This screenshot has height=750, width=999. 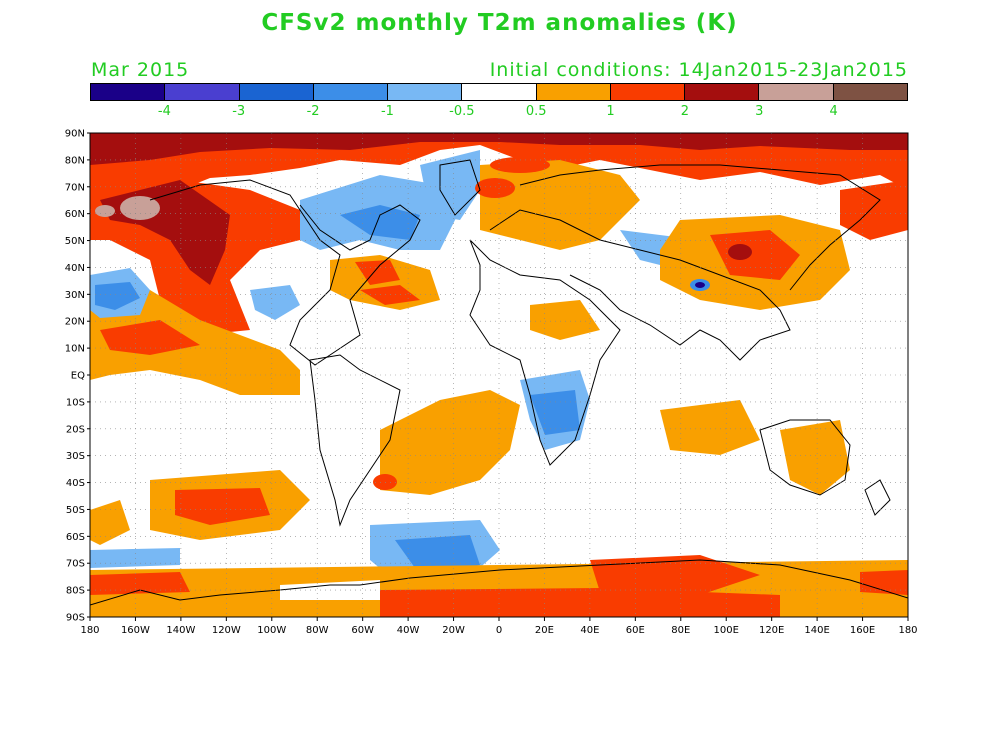 What do you see at coordinates (180, 630) in the screenshot?
I see `longitude-label: 140W` at bounding box center [180, 630].